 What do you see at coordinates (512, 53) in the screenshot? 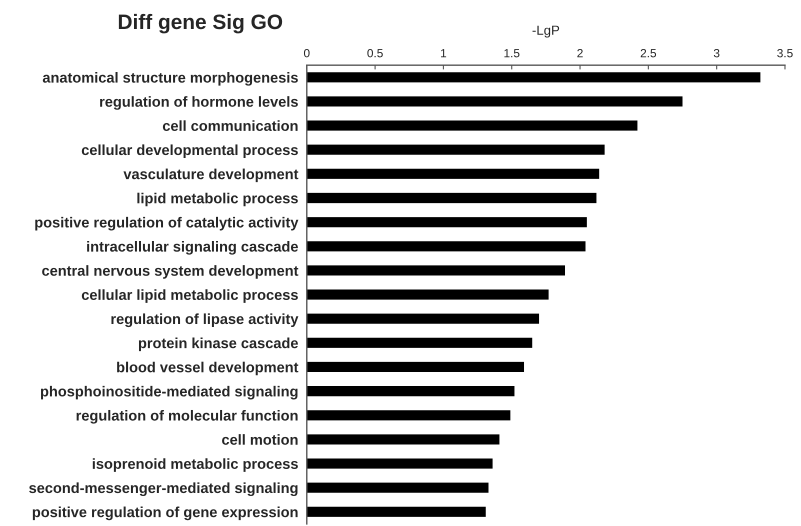
I see `x-tick-label: 1.5` at bounding box center [512, 53].